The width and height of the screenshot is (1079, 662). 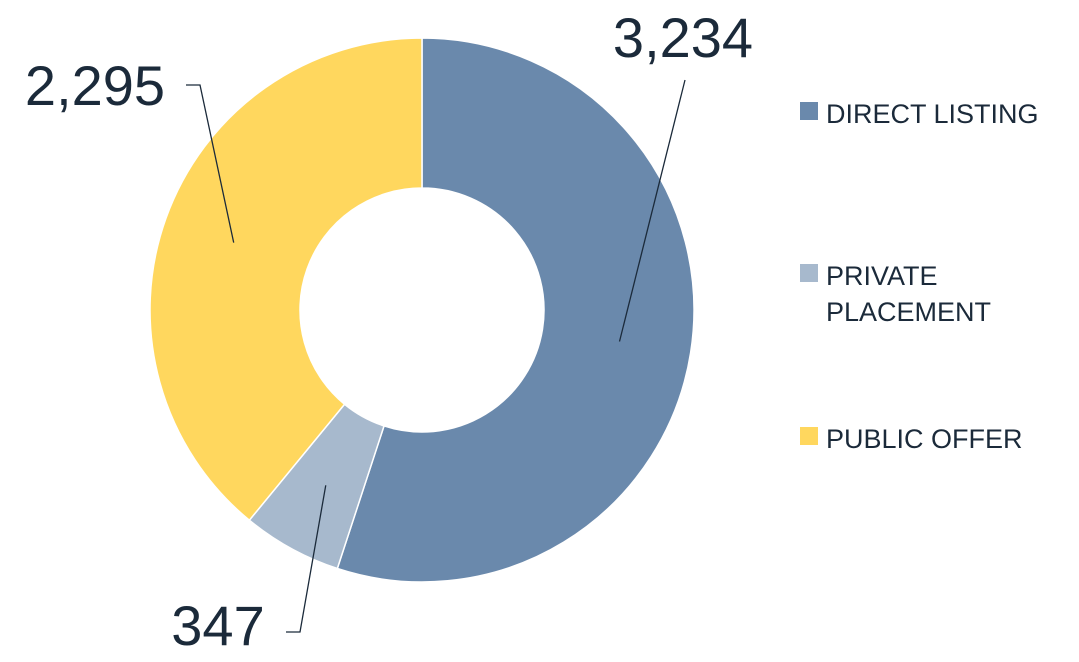 I want to click on legend-label: PRIVATE PLACEMENT, so click(x=909, y=294).